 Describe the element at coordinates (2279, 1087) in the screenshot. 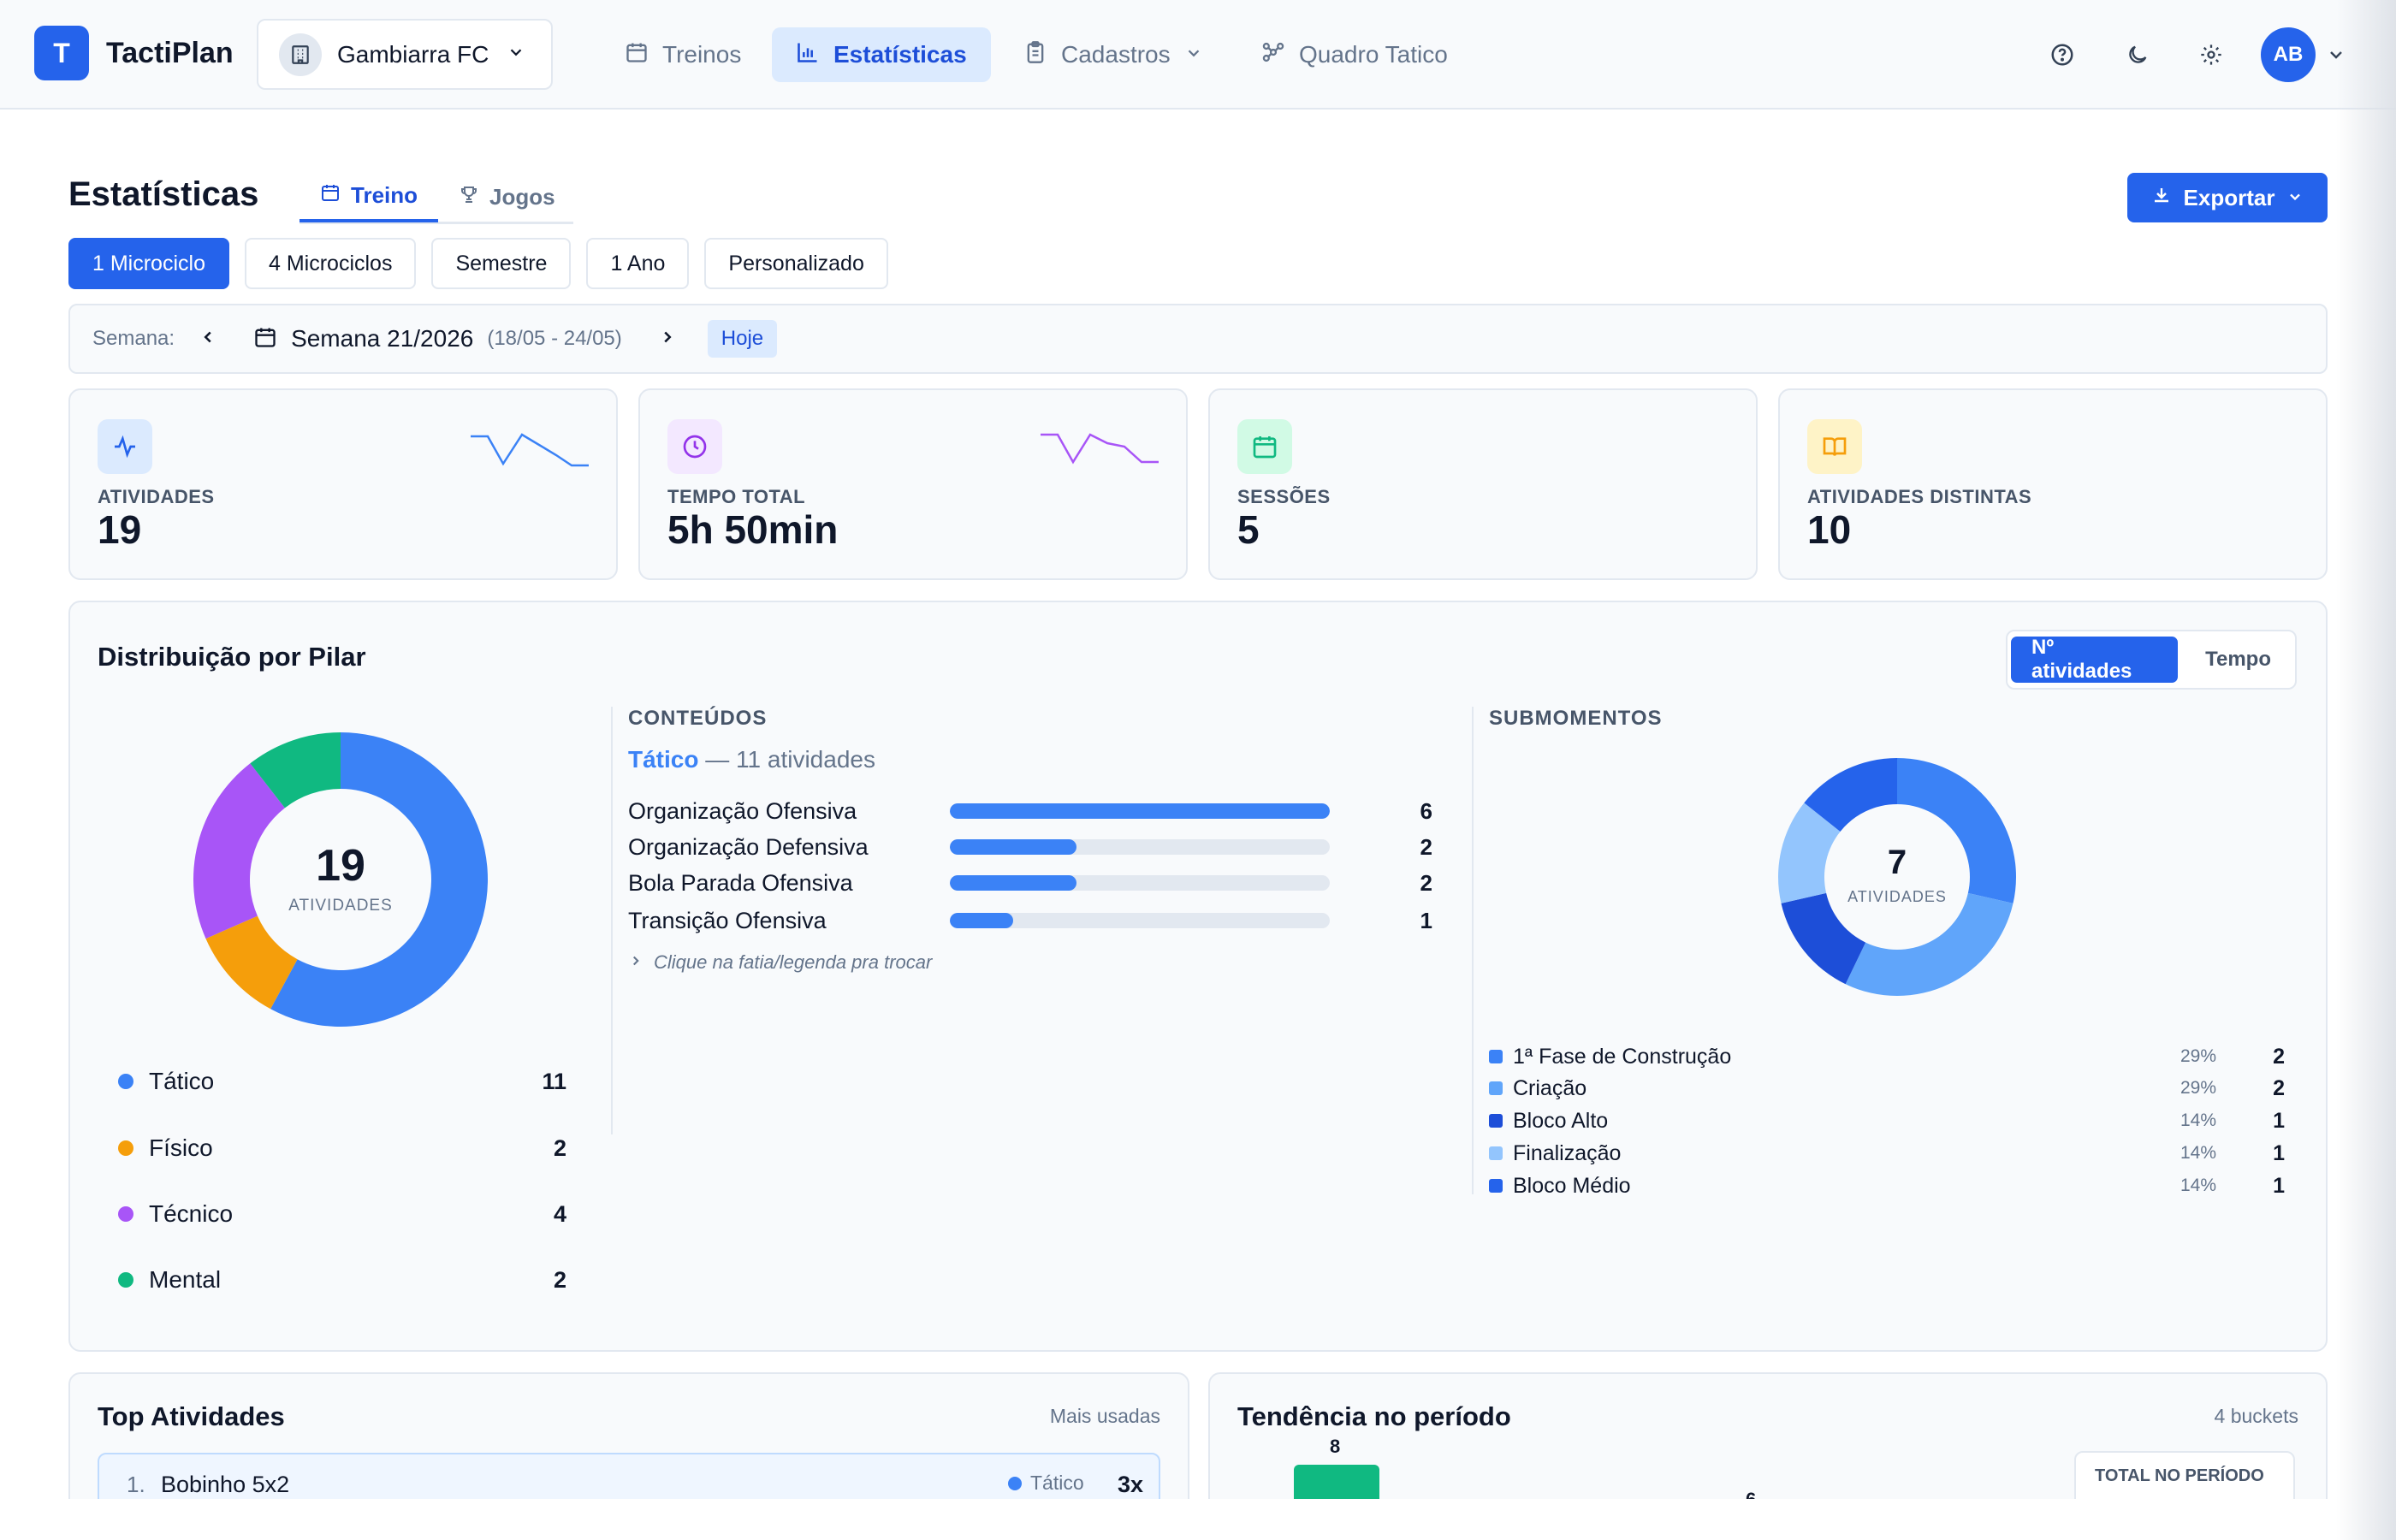

I see `submoment-value: 2` at that location.